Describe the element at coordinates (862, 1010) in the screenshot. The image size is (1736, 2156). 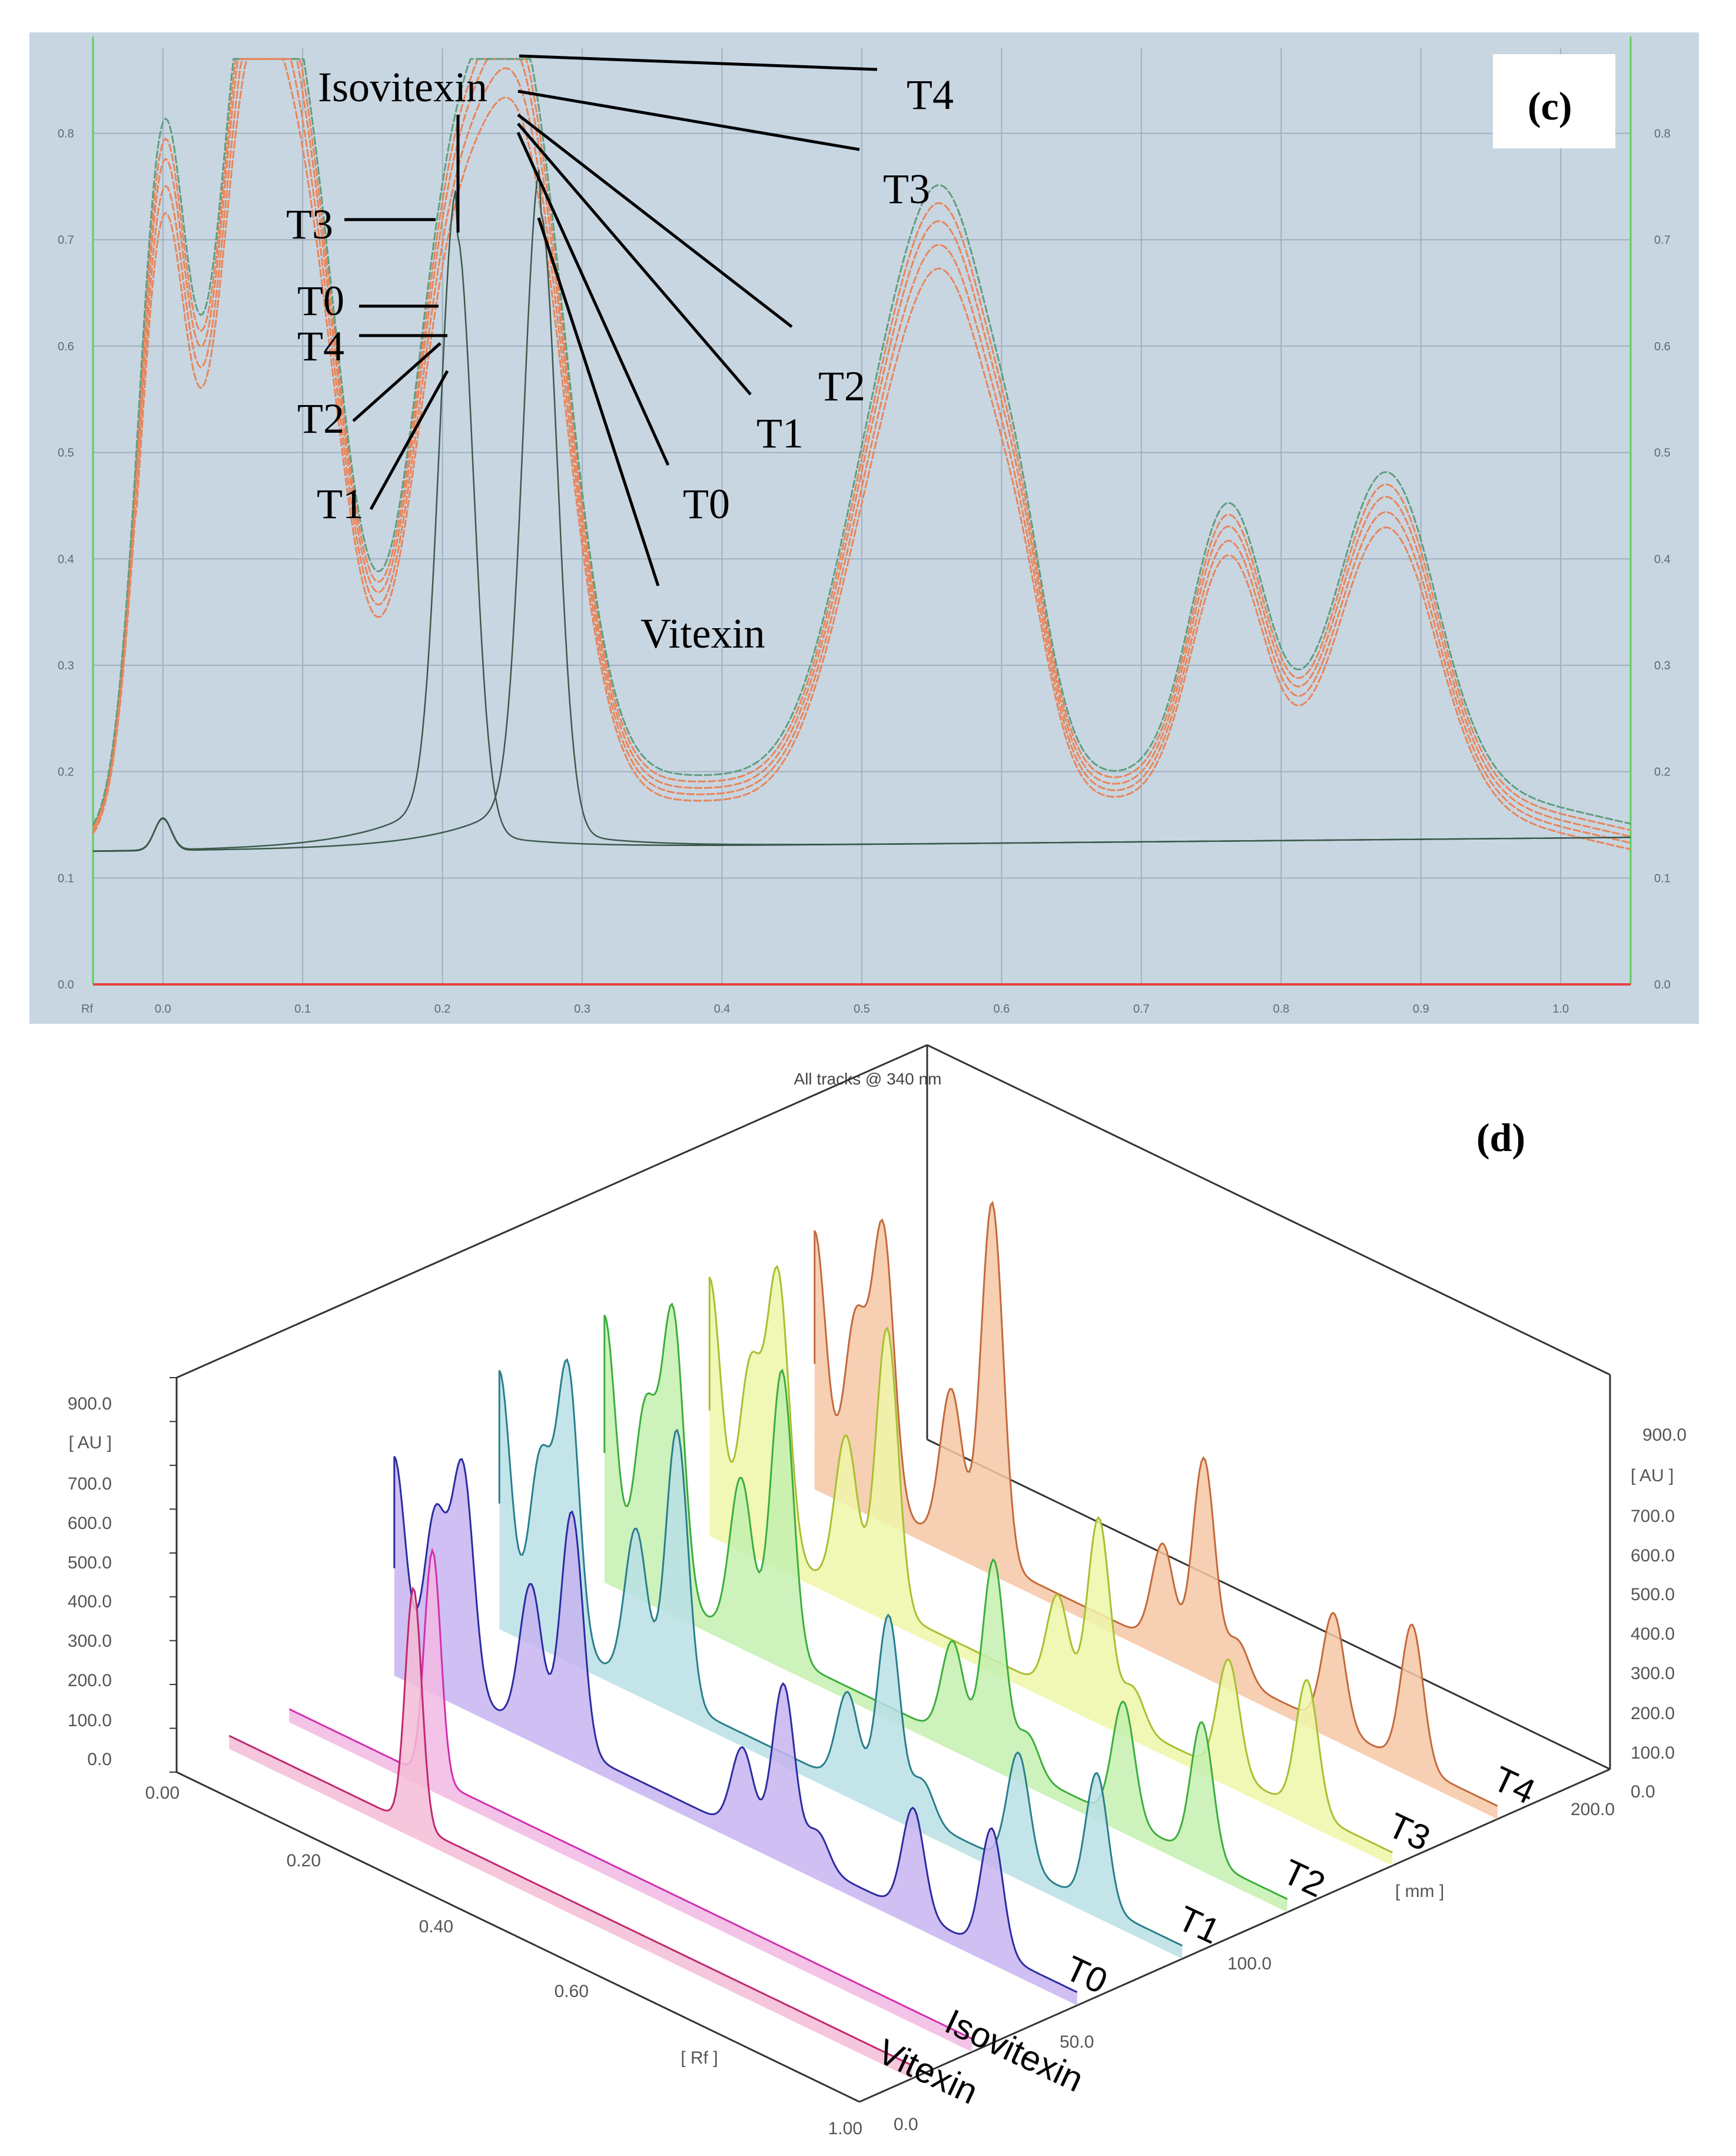
I see `x-tick-label: 0.5` at that location.